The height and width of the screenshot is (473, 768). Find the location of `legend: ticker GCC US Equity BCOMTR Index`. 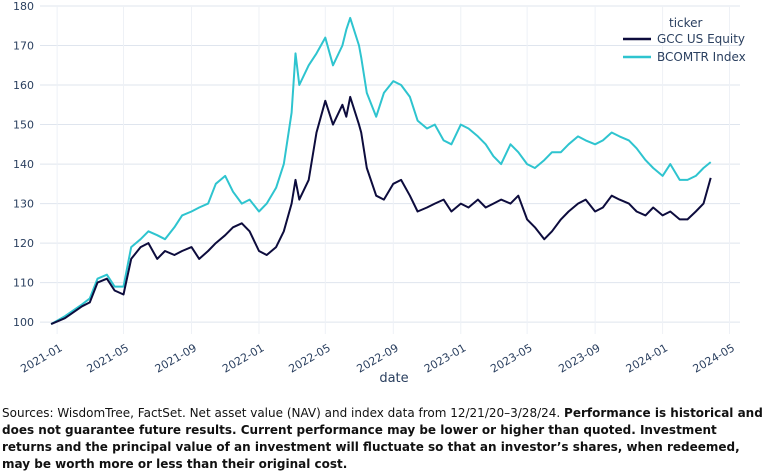

legend: ticker GCC US Equity BCOMTR Index is located at coordinates (684, 40).